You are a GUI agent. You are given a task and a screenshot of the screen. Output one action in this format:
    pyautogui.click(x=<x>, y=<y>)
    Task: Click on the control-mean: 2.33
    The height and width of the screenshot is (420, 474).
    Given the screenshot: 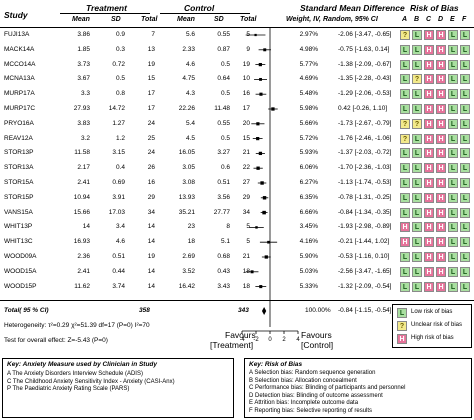 What is the action you would take?
    pyautogui.click(x=188, y=49)
    